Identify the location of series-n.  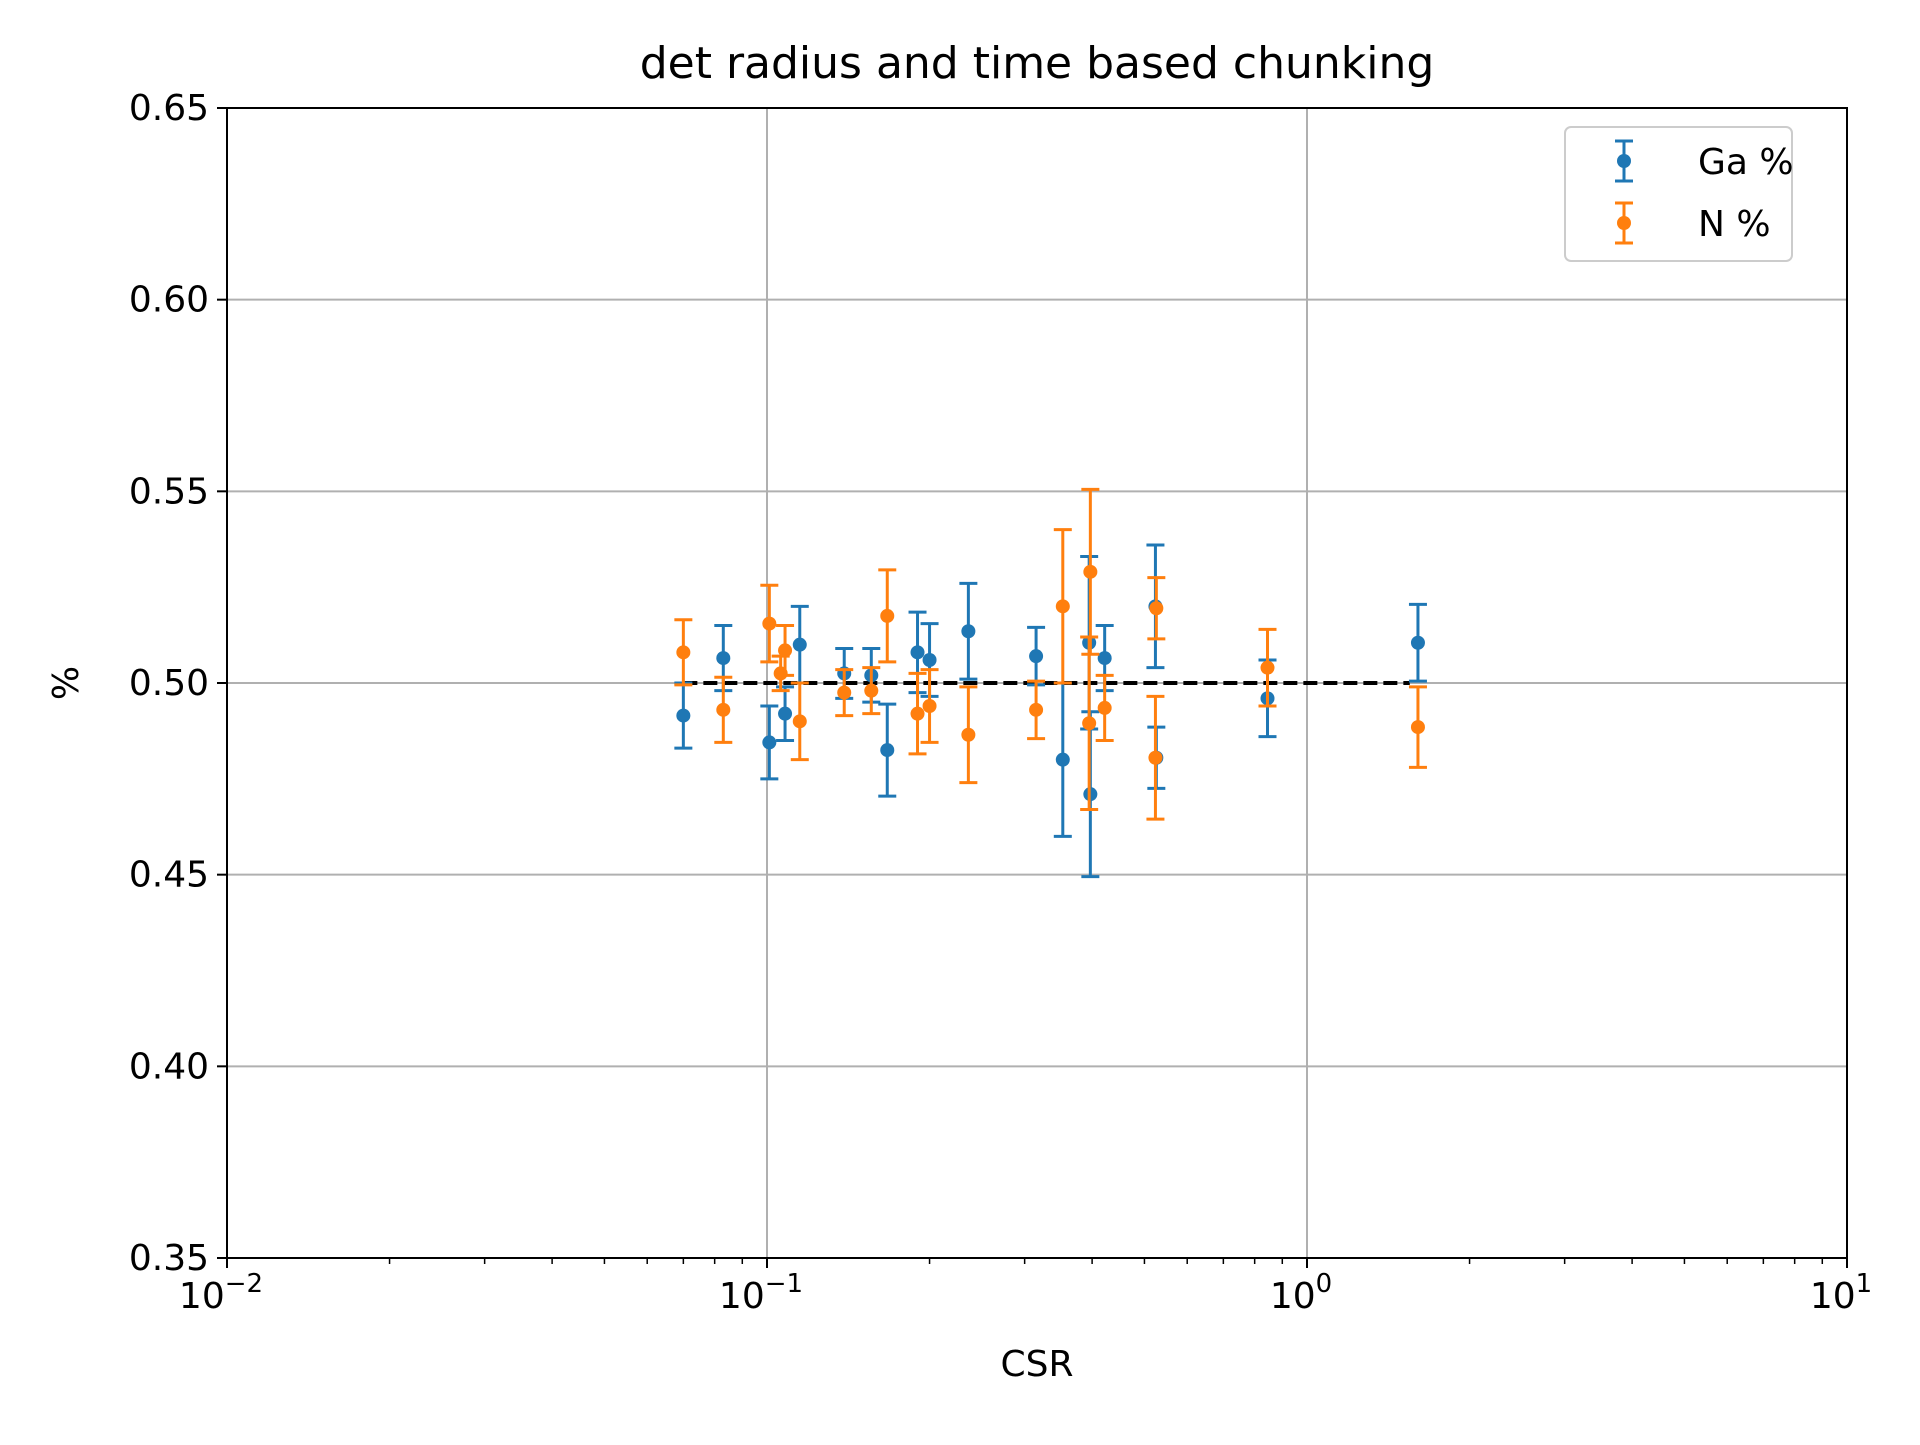
(1050, 654).